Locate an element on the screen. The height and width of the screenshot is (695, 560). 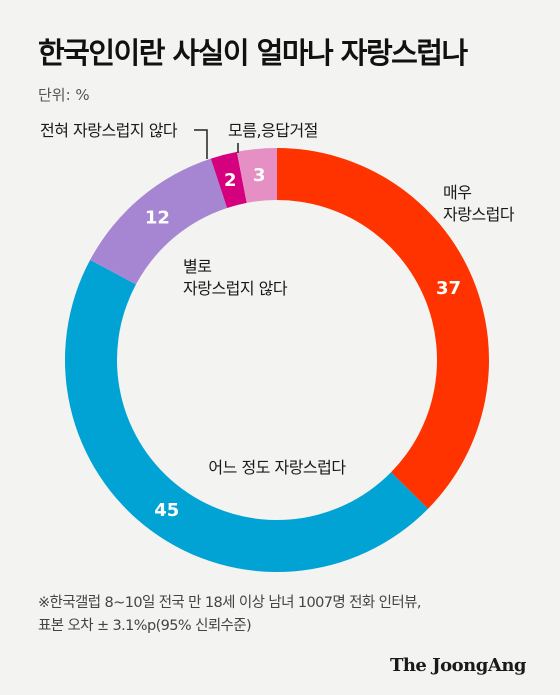
category-label-0-1: 자랑스럽다 is located at coordinates (479, 214).